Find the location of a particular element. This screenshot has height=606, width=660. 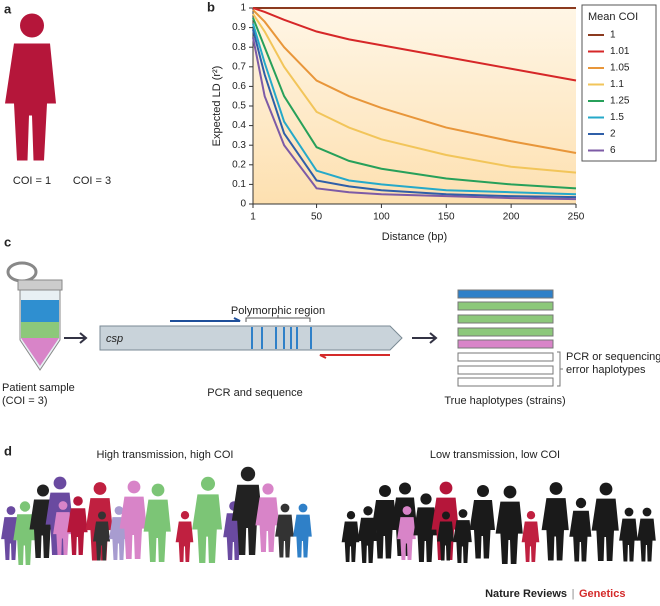

x-tick-label: 50 is located at coordinates (317, 217).